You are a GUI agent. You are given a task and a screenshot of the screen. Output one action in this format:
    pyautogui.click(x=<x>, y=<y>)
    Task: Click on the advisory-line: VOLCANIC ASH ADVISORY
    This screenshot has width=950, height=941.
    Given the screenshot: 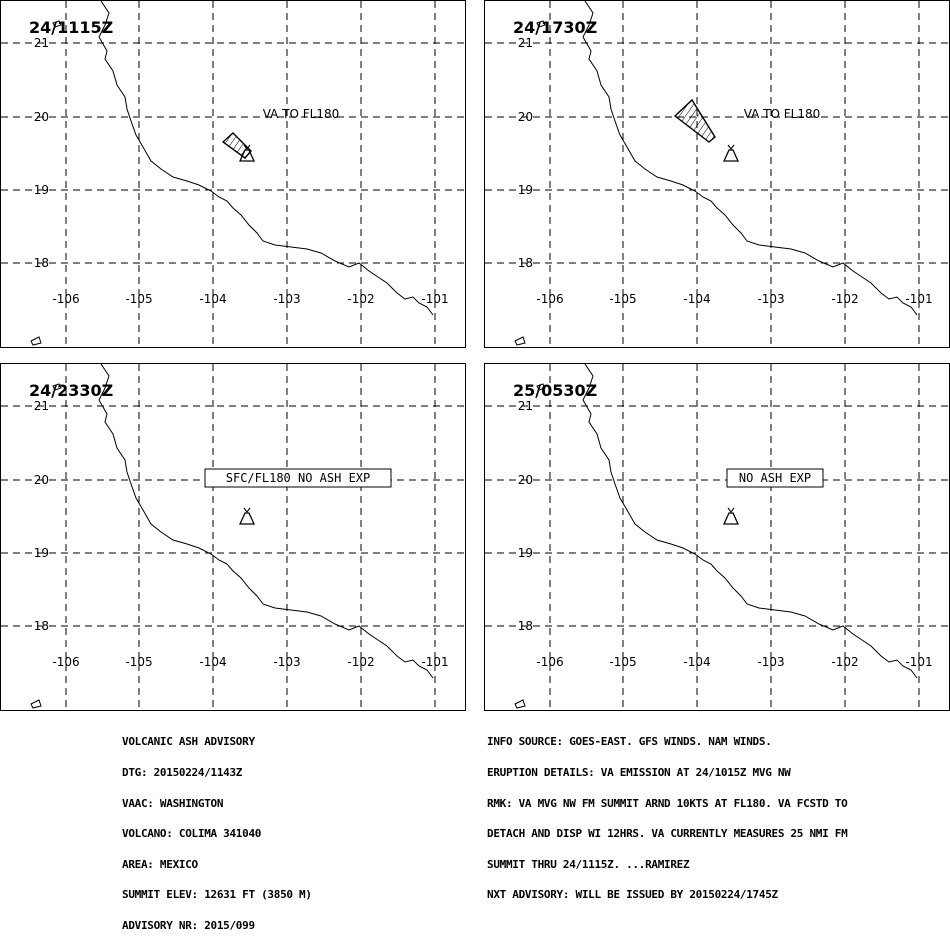 What is the action you would take?
    pyautogui.click(x=188, y=742)
    